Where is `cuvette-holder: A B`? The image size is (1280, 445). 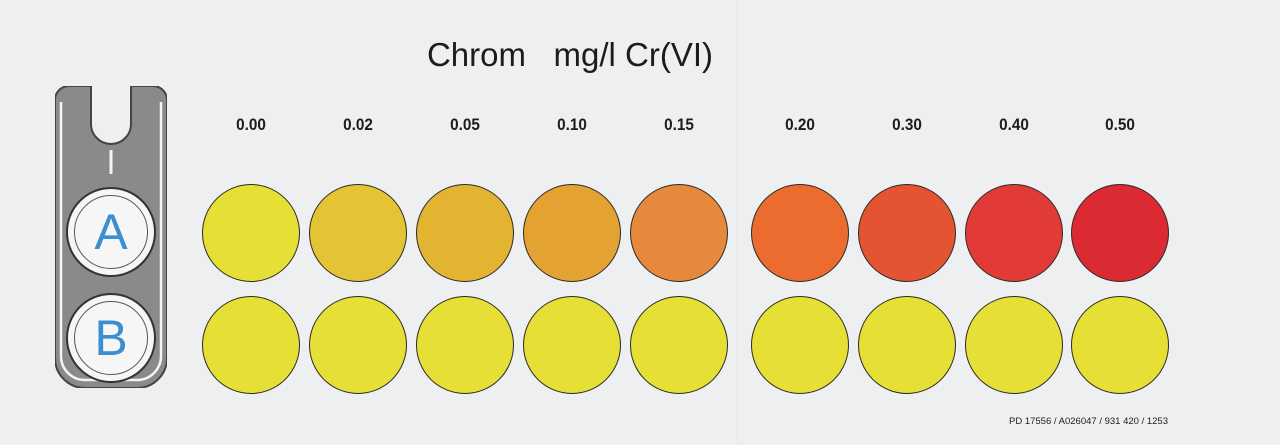 cuvette-holder: A B is located at coordinates (111, 237).